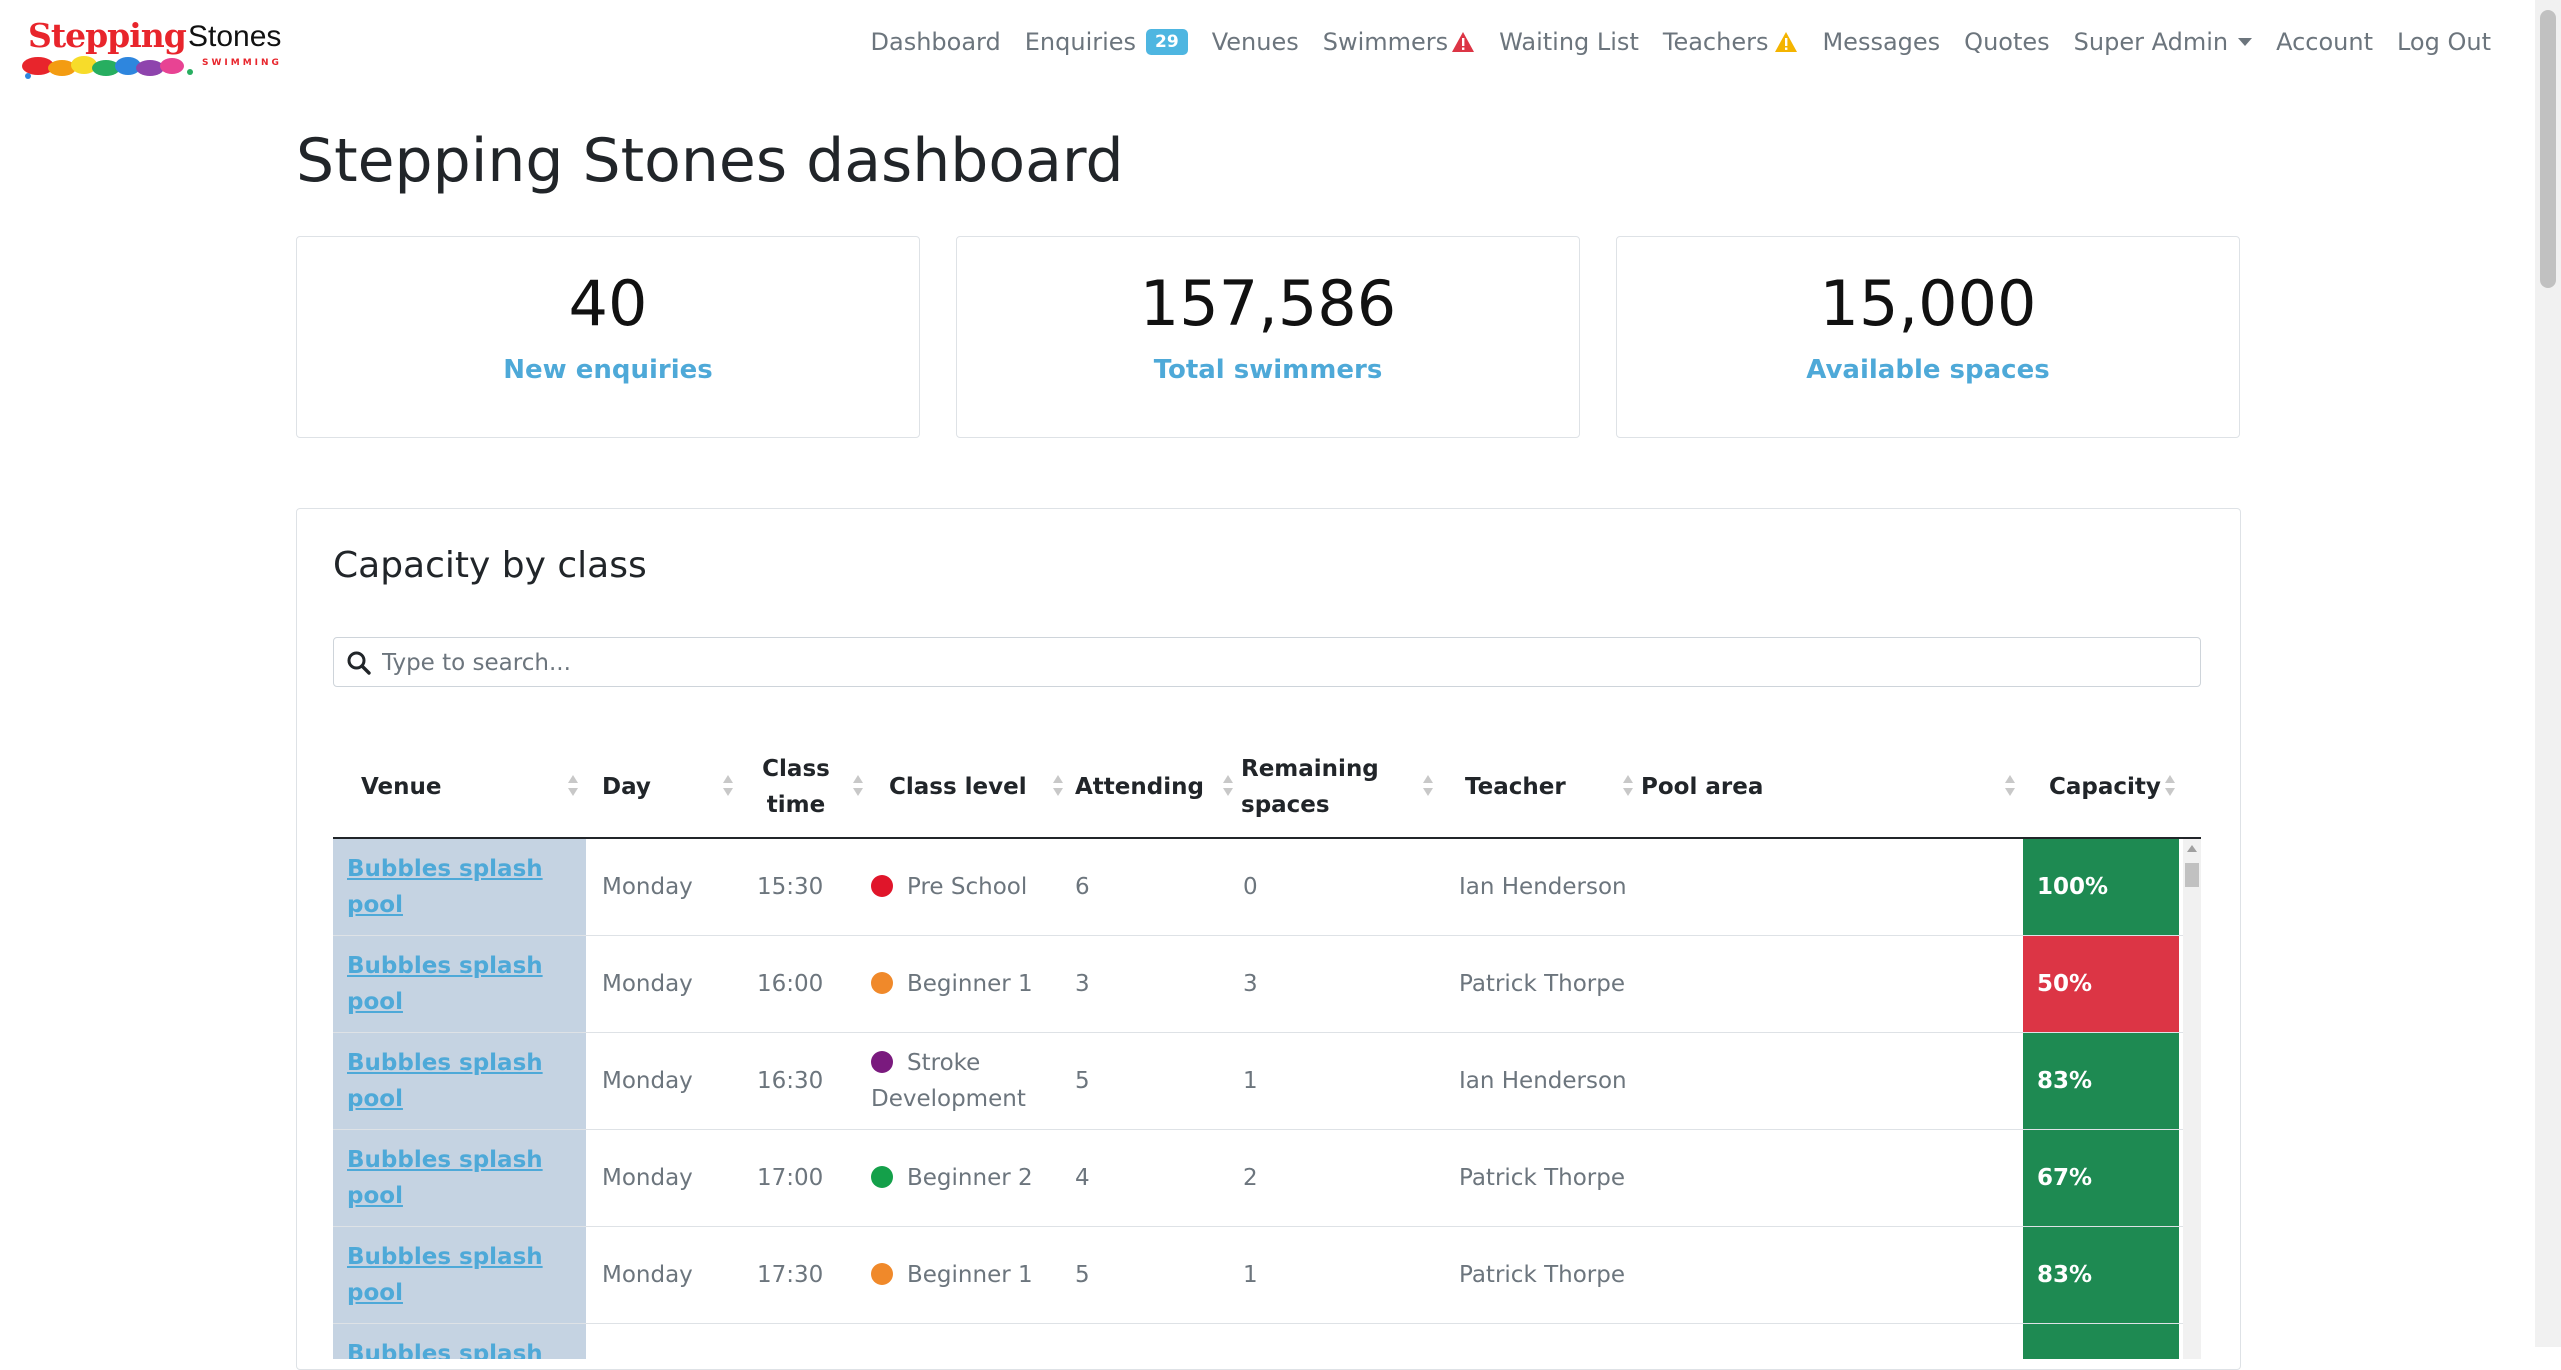 This screenshot has height=1370, width=2561. What do you see at coordinates (1282, 663) in the screenshot?
I see `search-input` at bounding box center [1282, 663].